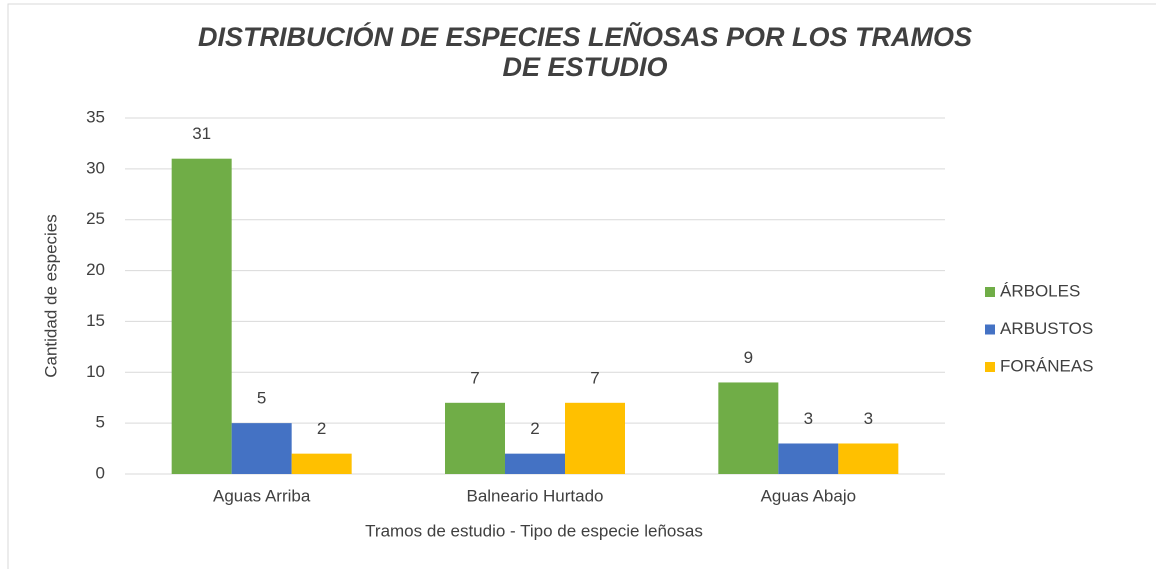  Describe the element at coordinates (534, 495) in the screenshot. I see `x-tick-label: Balneario Hurtado` at that location.